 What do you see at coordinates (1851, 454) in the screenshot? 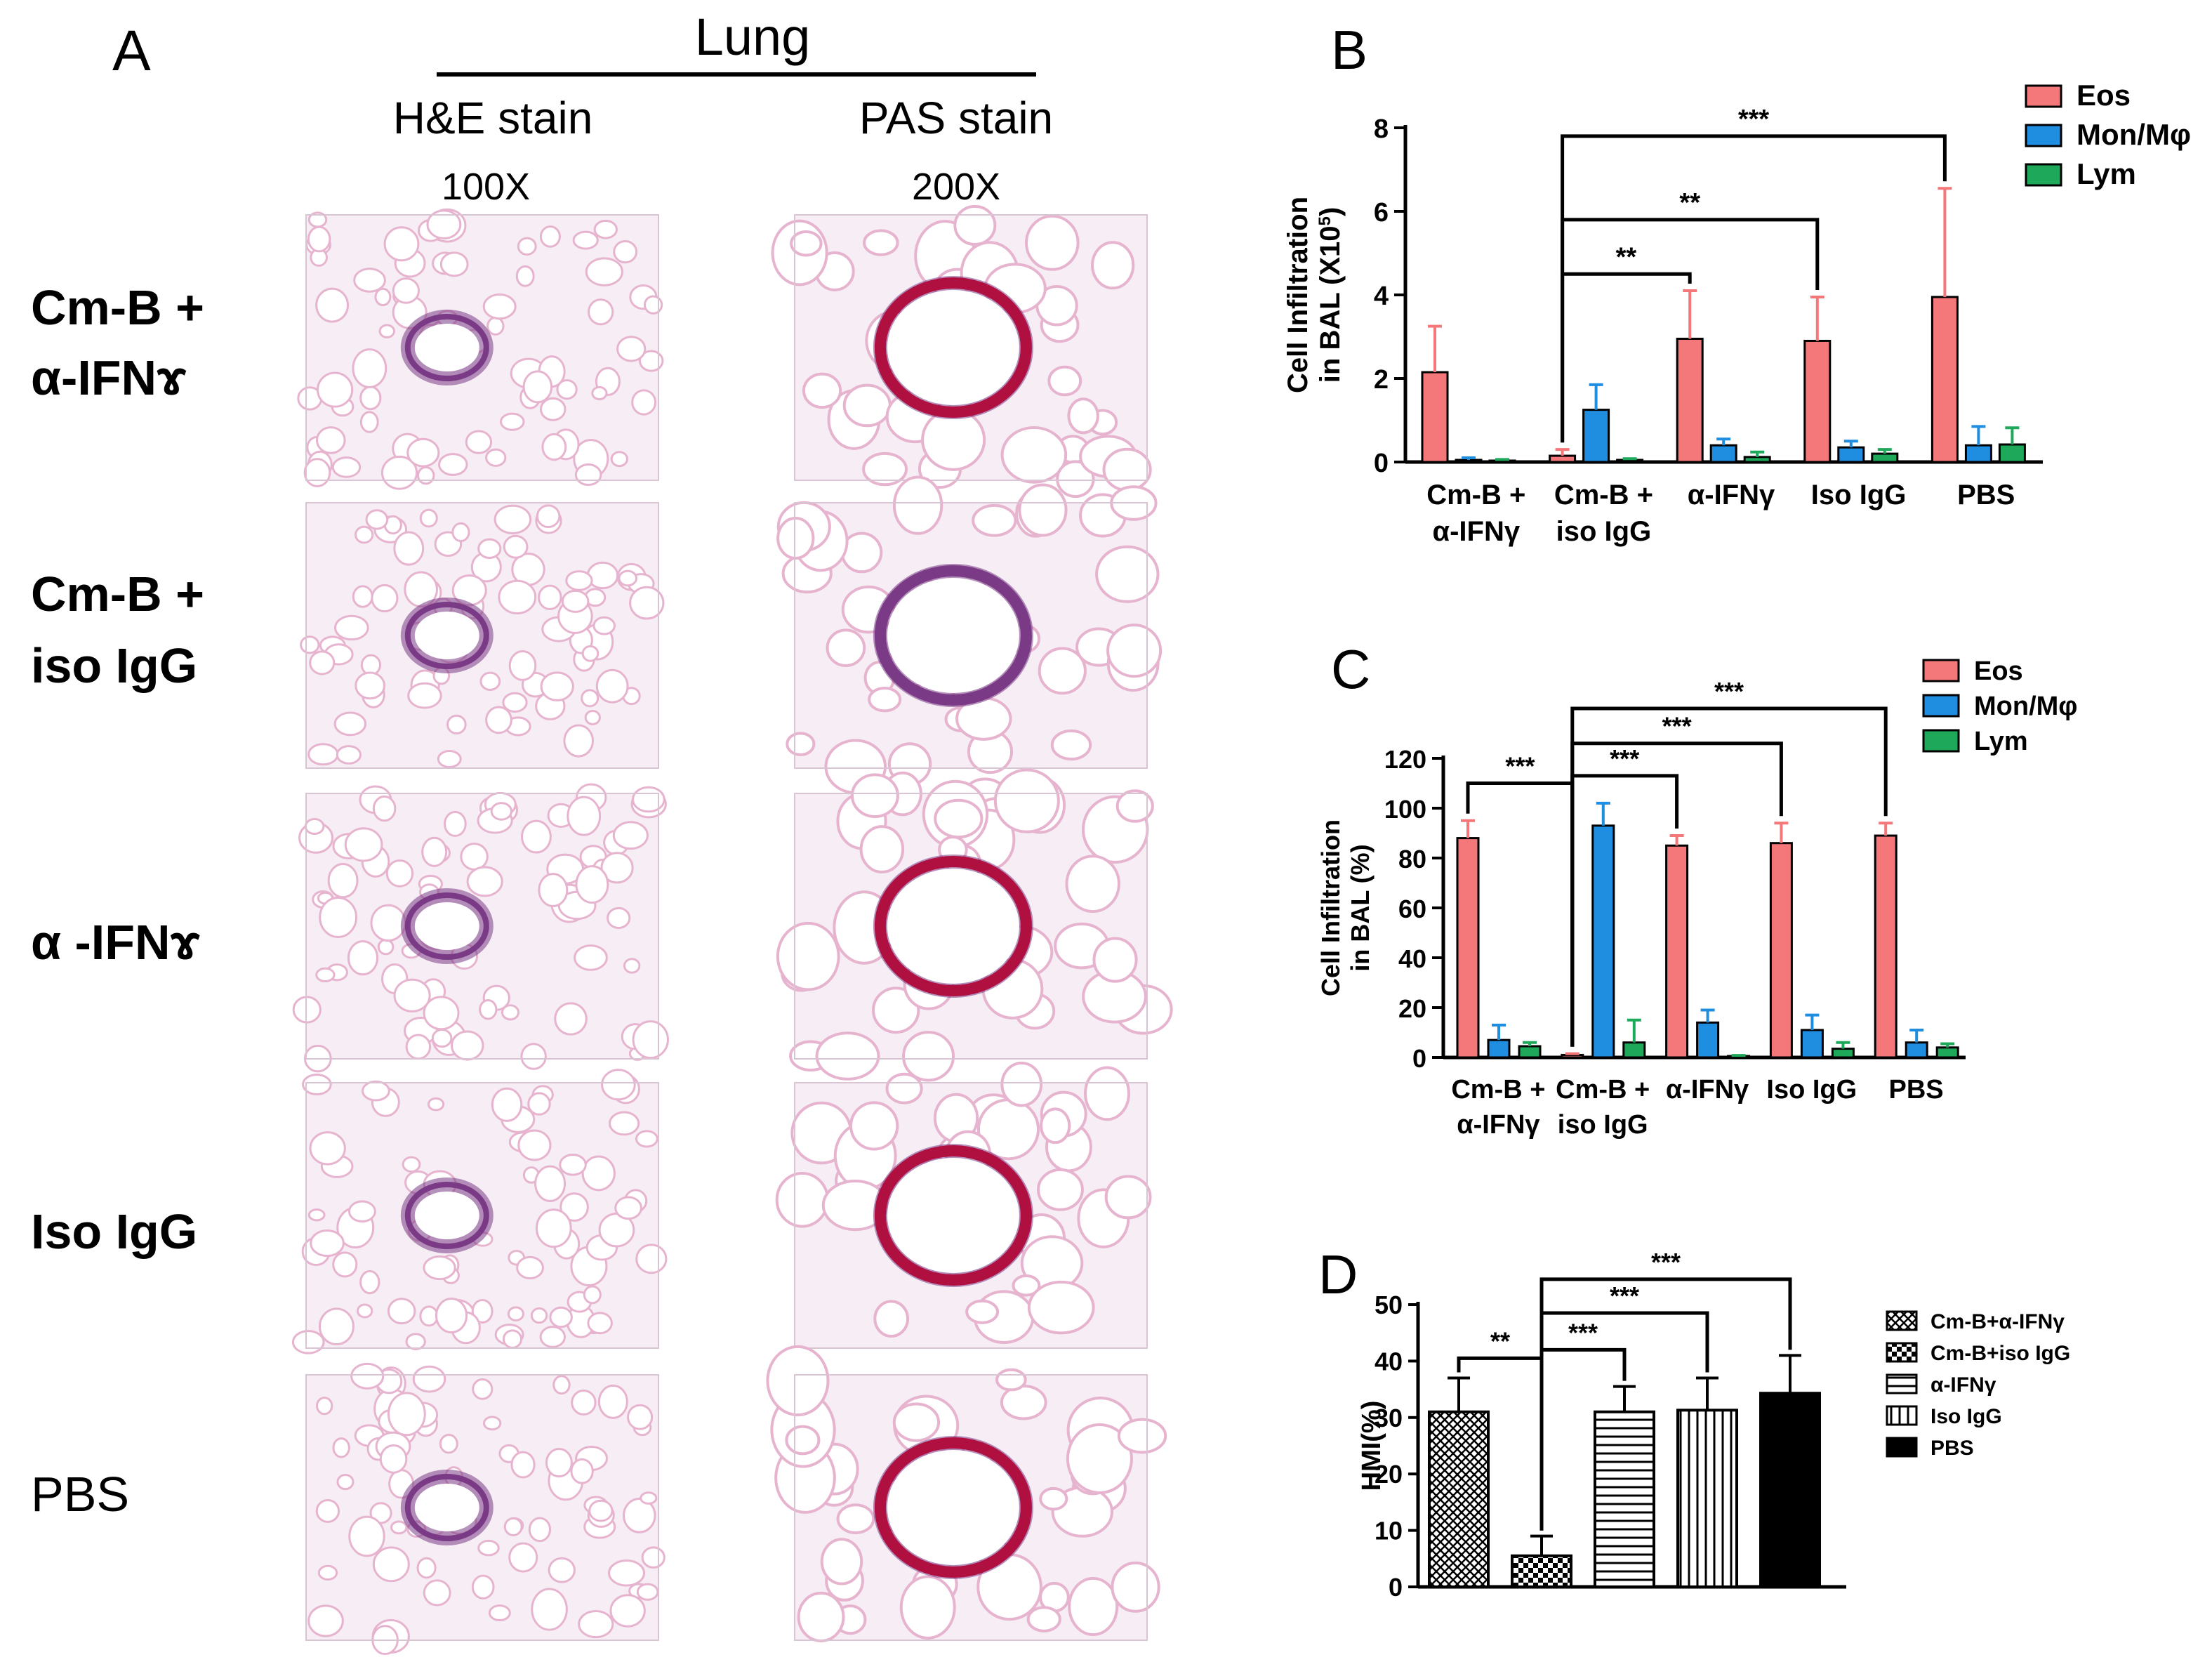
I see `bar-Mon/Mφ-4` at bounding box center [1851, 454].